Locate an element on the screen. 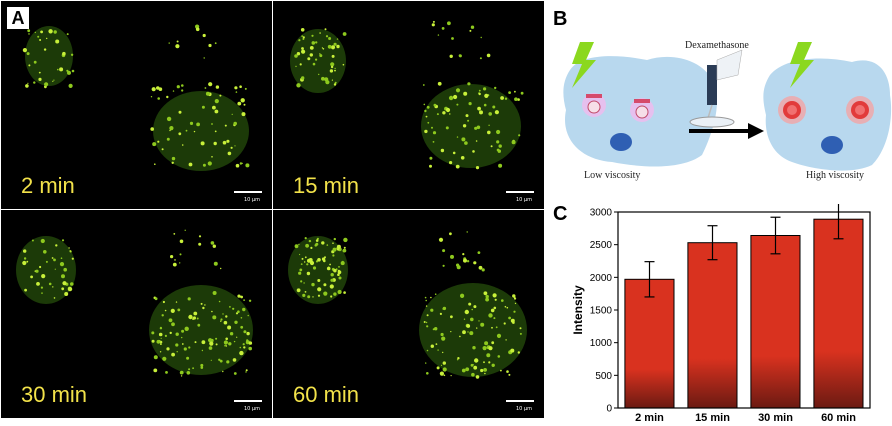  time-label: 2 min is located at coordinates (48, 185).